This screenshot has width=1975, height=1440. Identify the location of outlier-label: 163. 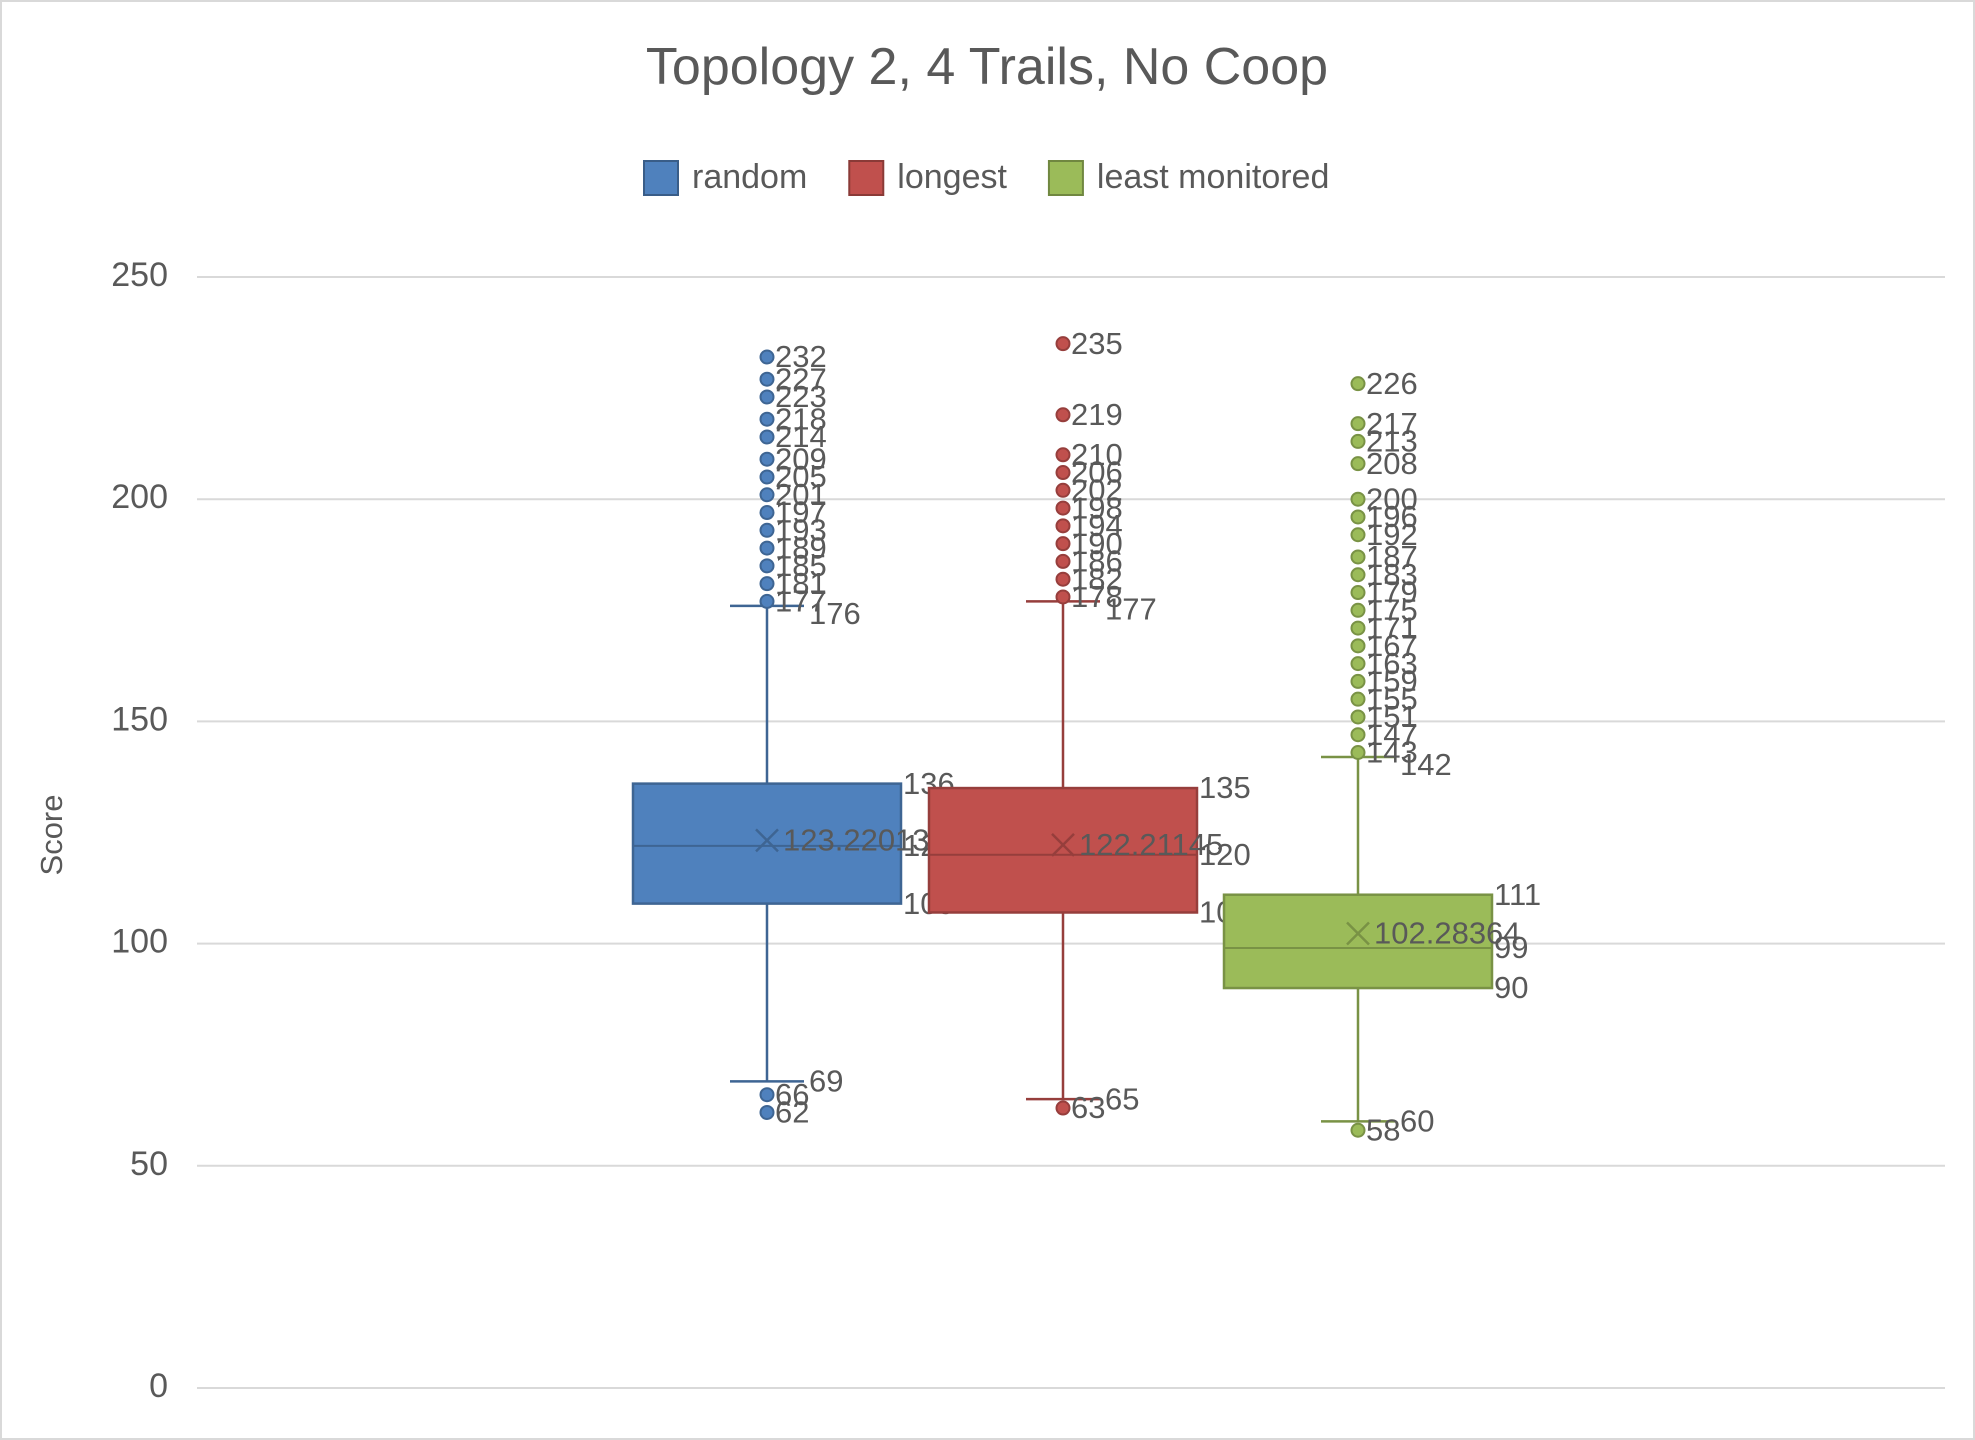
(1392, 663).